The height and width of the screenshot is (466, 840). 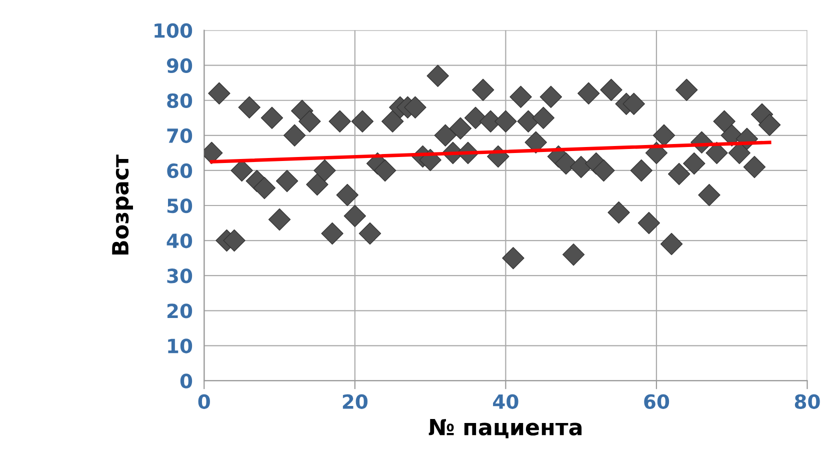 What do you see at coordinates (179, 311) in the screenshot?
I see `y-tick-label: 20` at bounding box center [179, 311].